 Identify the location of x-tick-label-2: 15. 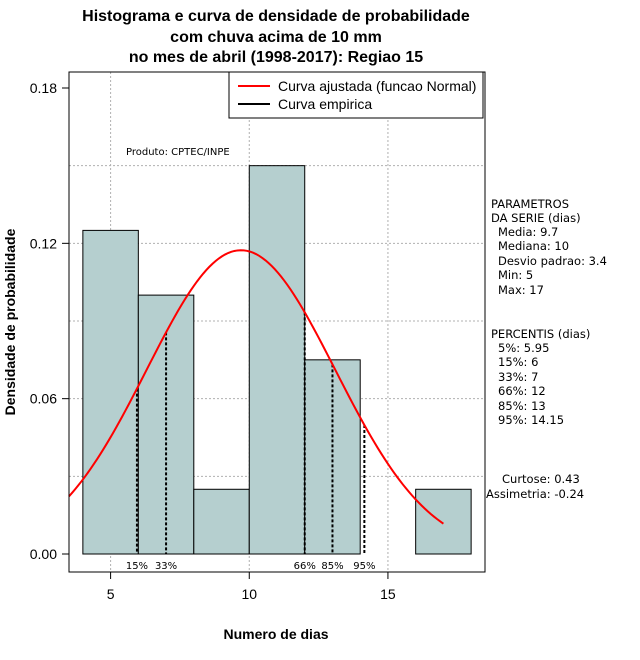
(388, 594).